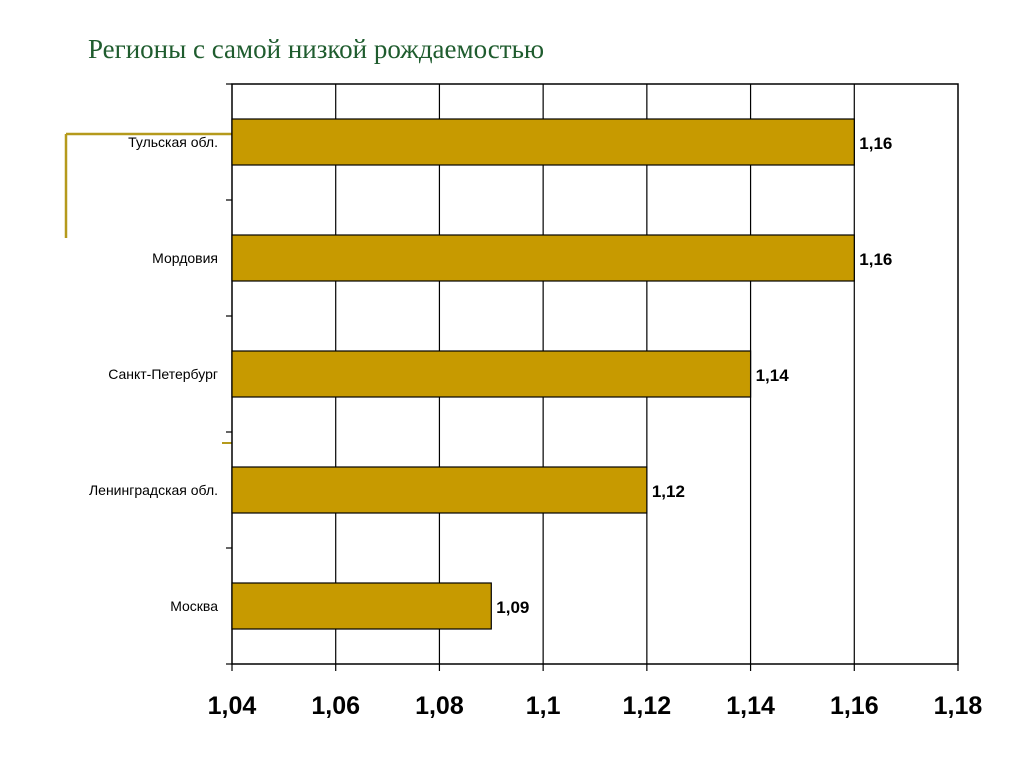 The height and width of the screenshot is (767, 1024). Describe the element at coordinates (439, 706) in the screenshot. I see `x-tick-label: 1,08` at that location.